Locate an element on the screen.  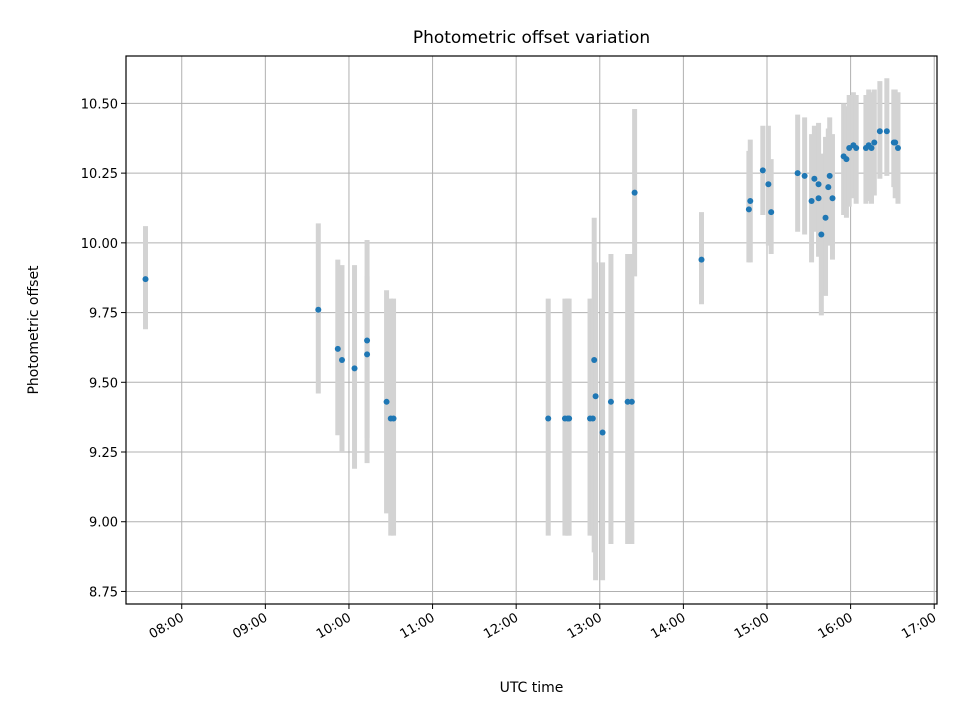
y-tick-label: 10.50 is located at coordinates (99, 104).